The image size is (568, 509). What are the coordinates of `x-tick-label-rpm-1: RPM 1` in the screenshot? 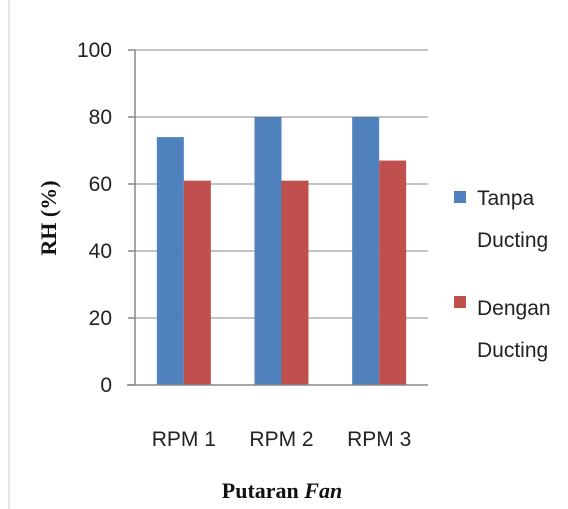 It's located at (184, 439).